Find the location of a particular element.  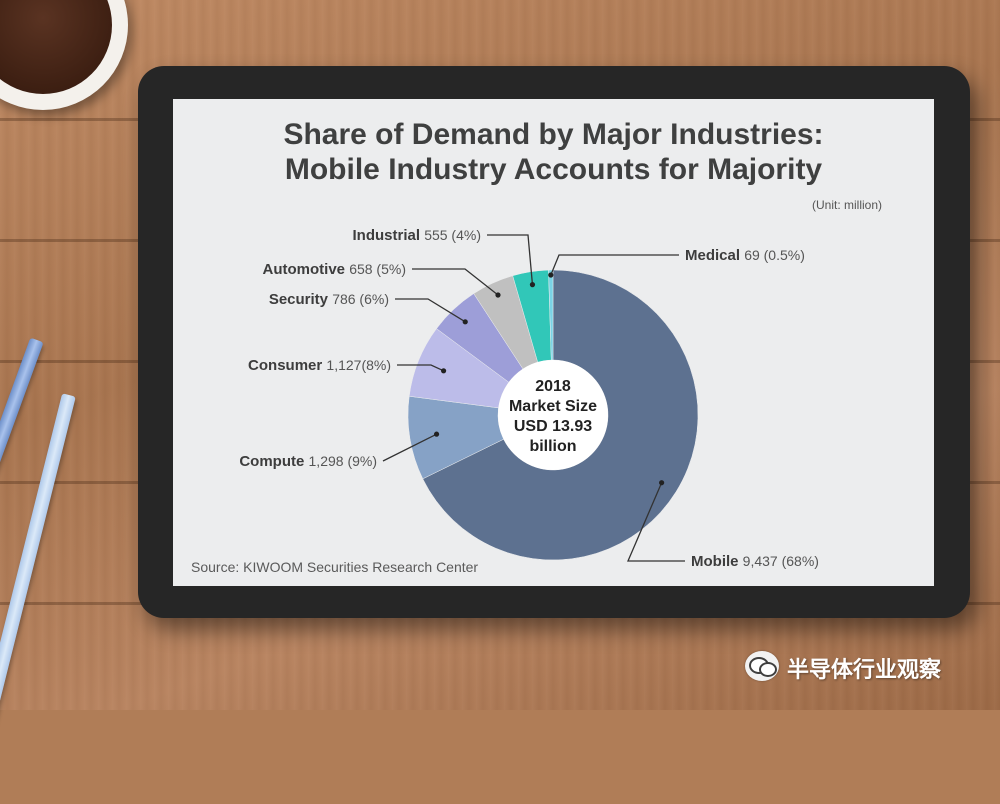

center-text-line: Market Size is located at coordinates (553, 406).